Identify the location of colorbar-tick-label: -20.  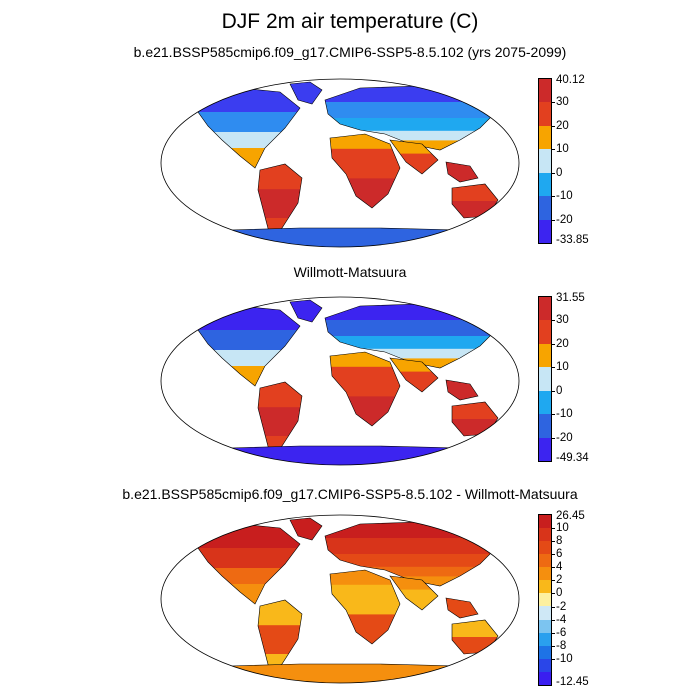
(564, 219).